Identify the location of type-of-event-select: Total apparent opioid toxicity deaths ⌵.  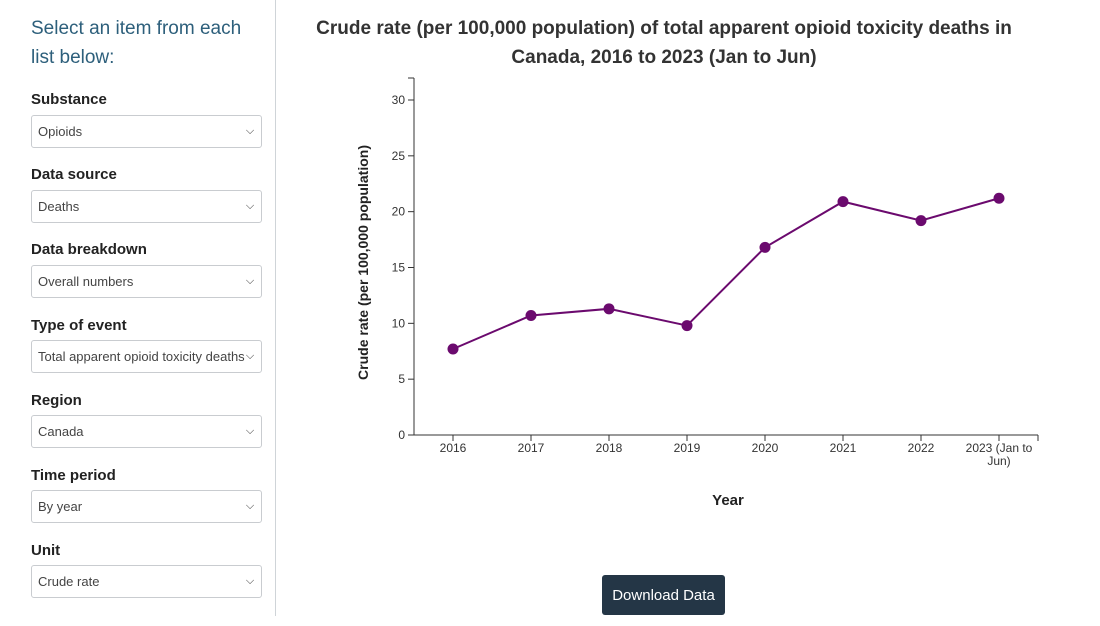
(146, 356).